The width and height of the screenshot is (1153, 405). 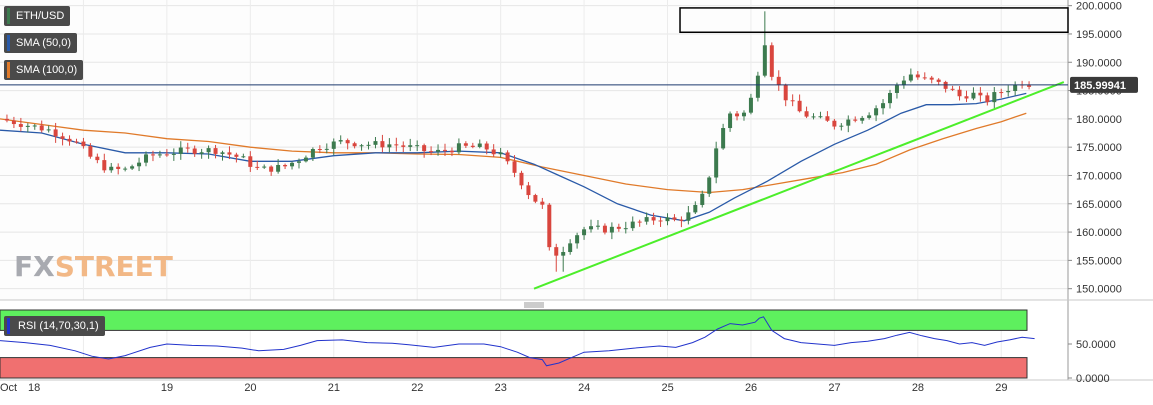 I want to click on time-tick-label: Oct, so click(x=8, y=388).